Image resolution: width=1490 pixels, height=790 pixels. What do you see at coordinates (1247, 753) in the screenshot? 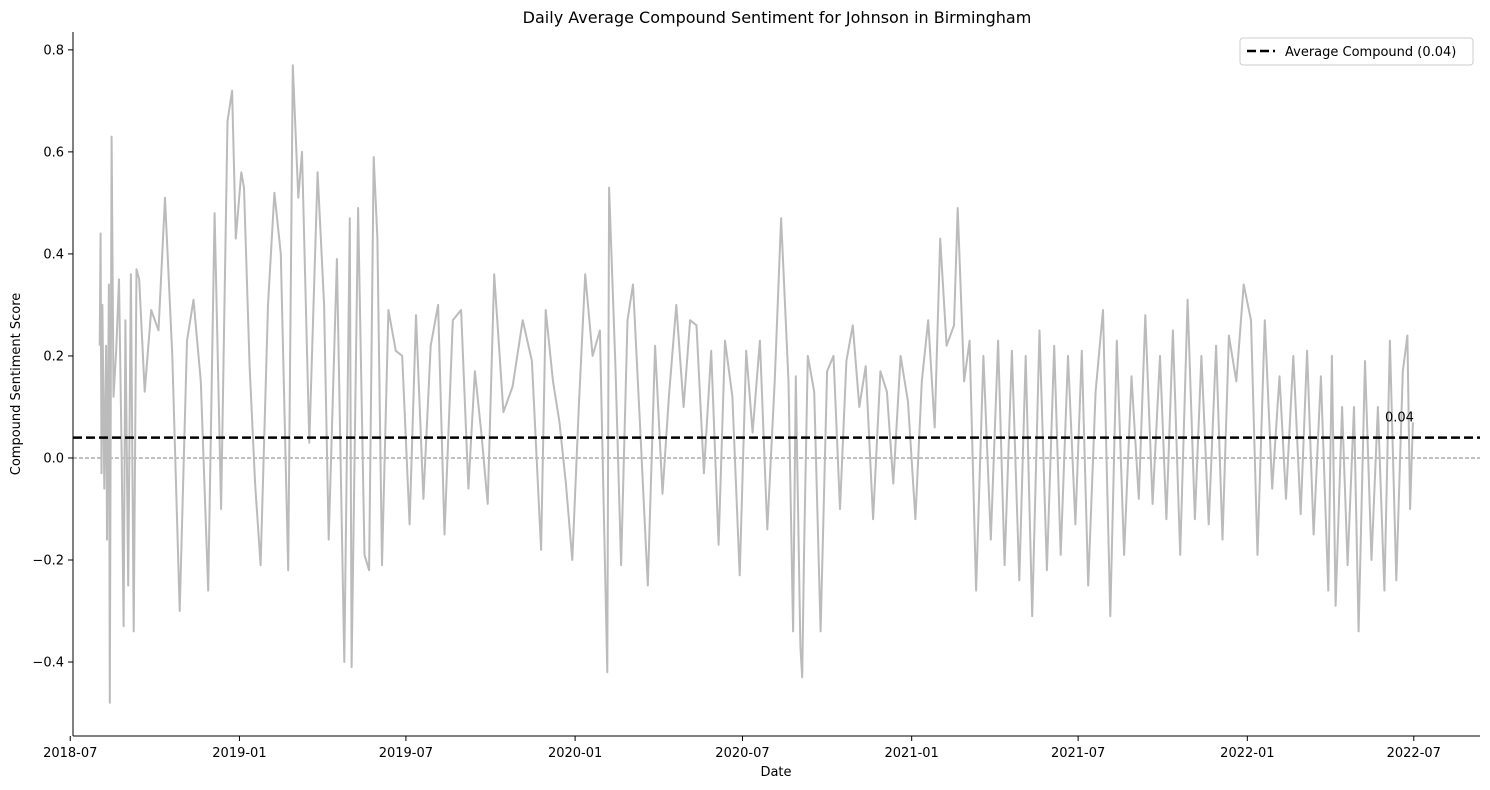
I see `x-tick-label: 2022-01` at bounding box center [1247, 753].